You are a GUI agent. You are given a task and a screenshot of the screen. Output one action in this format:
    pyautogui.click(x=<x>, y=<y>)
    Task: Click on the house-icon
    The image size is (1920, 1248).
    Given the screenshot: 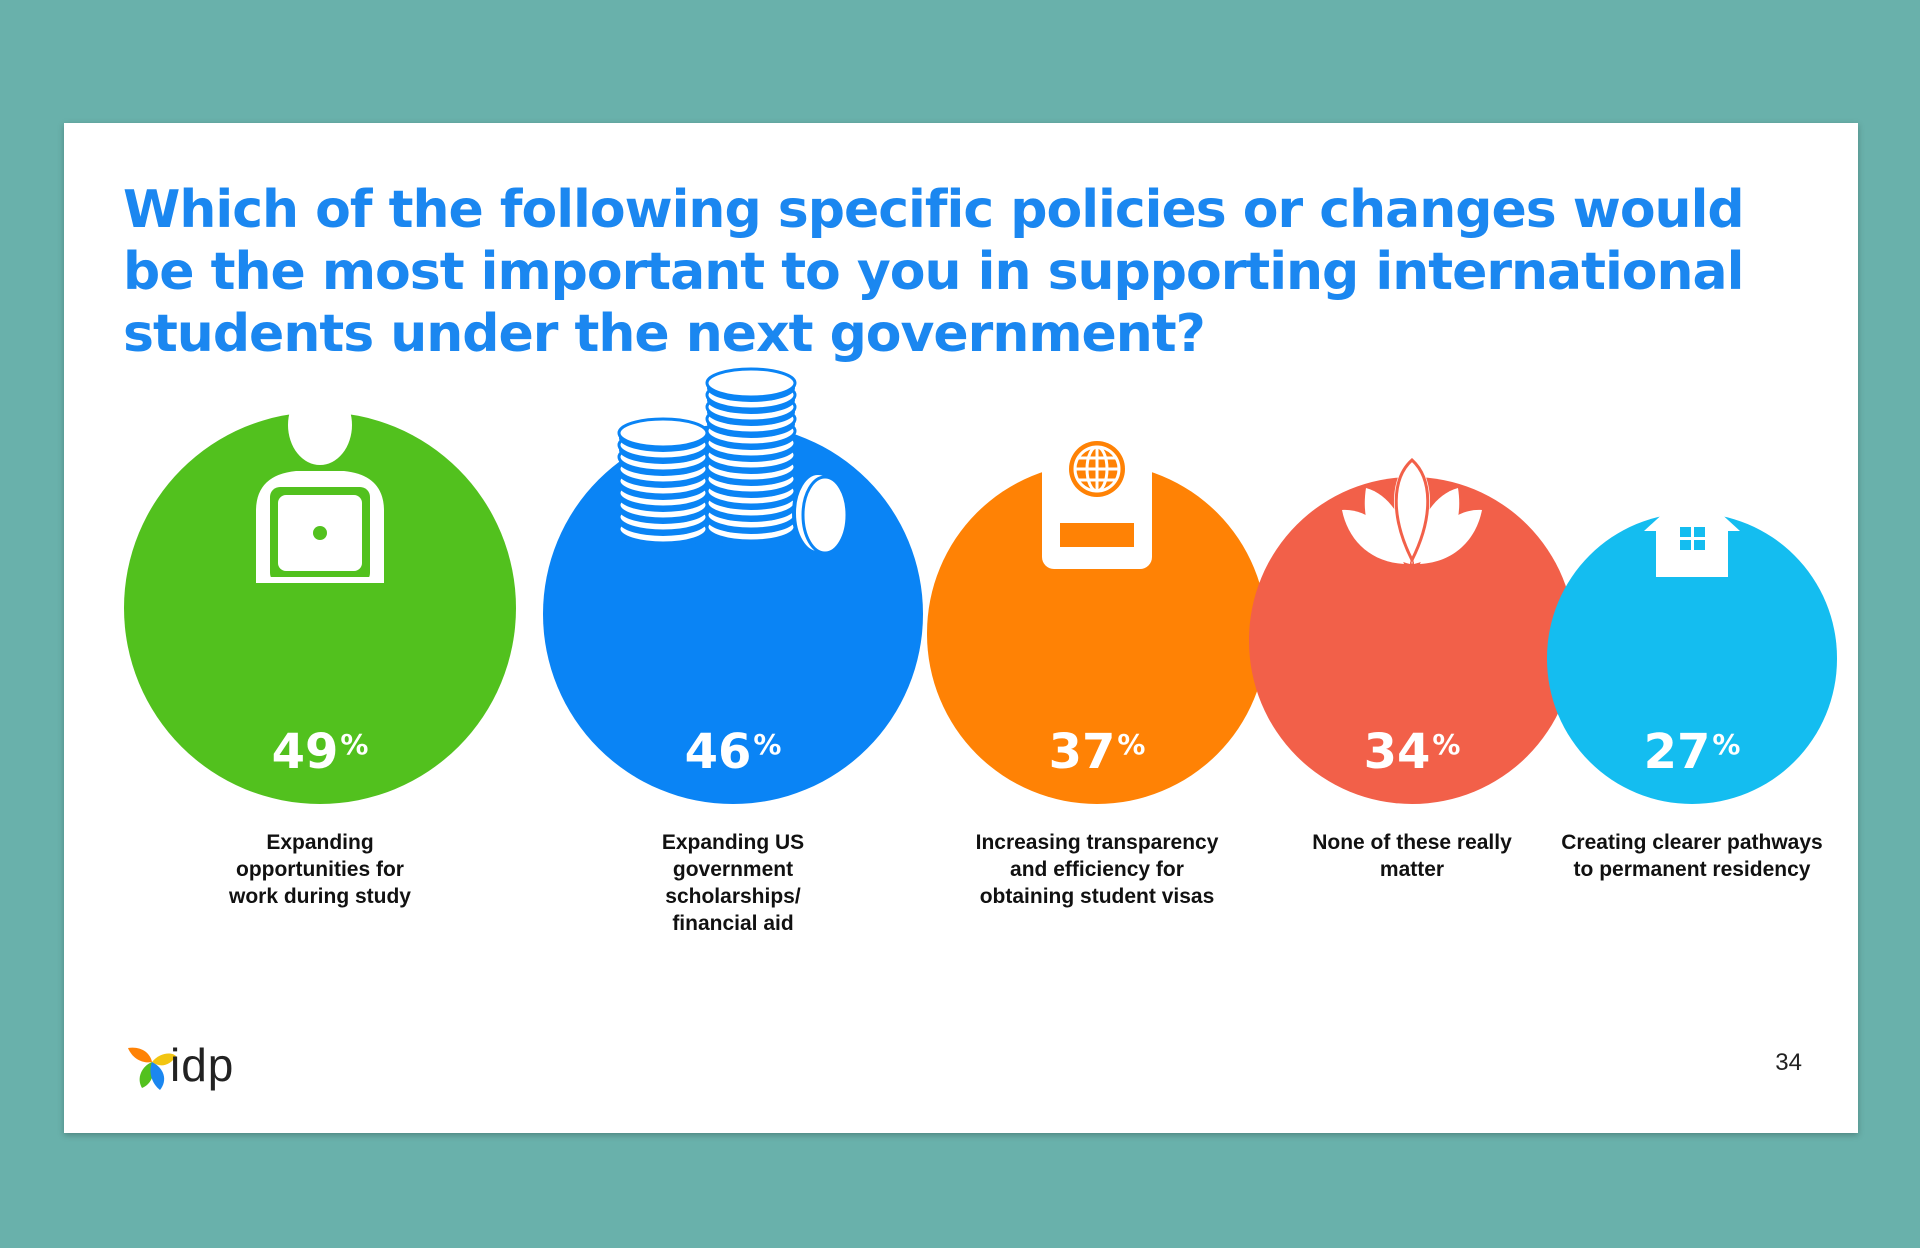 What is the action you would take?
    pyautogui.click(x=1692, y=534)
    